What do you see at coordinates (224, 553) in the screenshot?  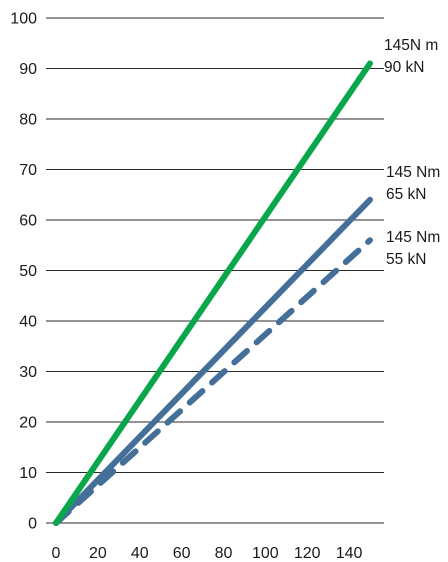 I see `x-tick-label: 80` at bounding box center [224, 553].